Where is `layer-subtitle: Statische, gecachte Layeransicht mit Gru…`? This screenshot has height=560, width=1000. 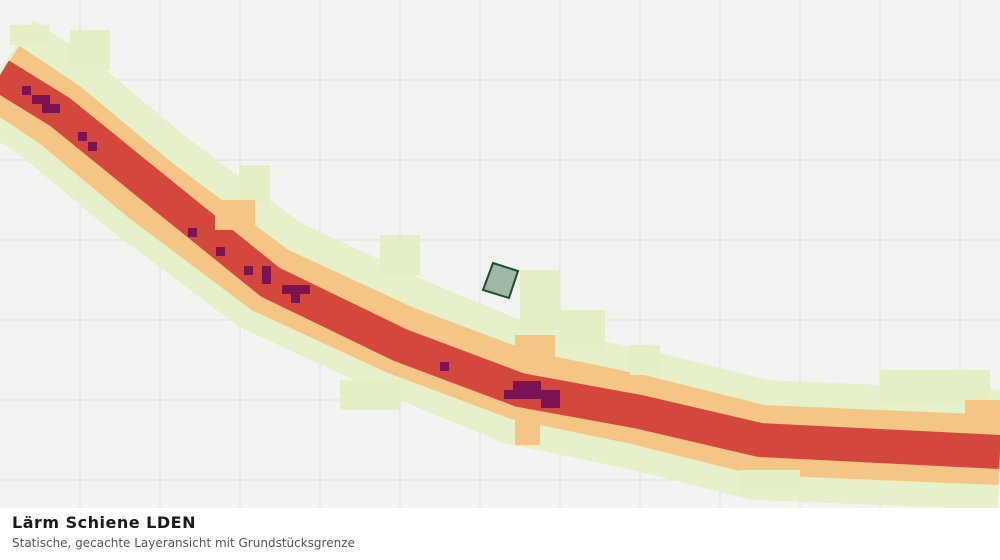
layer-subtitle: Statische, gecachte Layeransicht mit Gru… is located at coordinates (183, 543).